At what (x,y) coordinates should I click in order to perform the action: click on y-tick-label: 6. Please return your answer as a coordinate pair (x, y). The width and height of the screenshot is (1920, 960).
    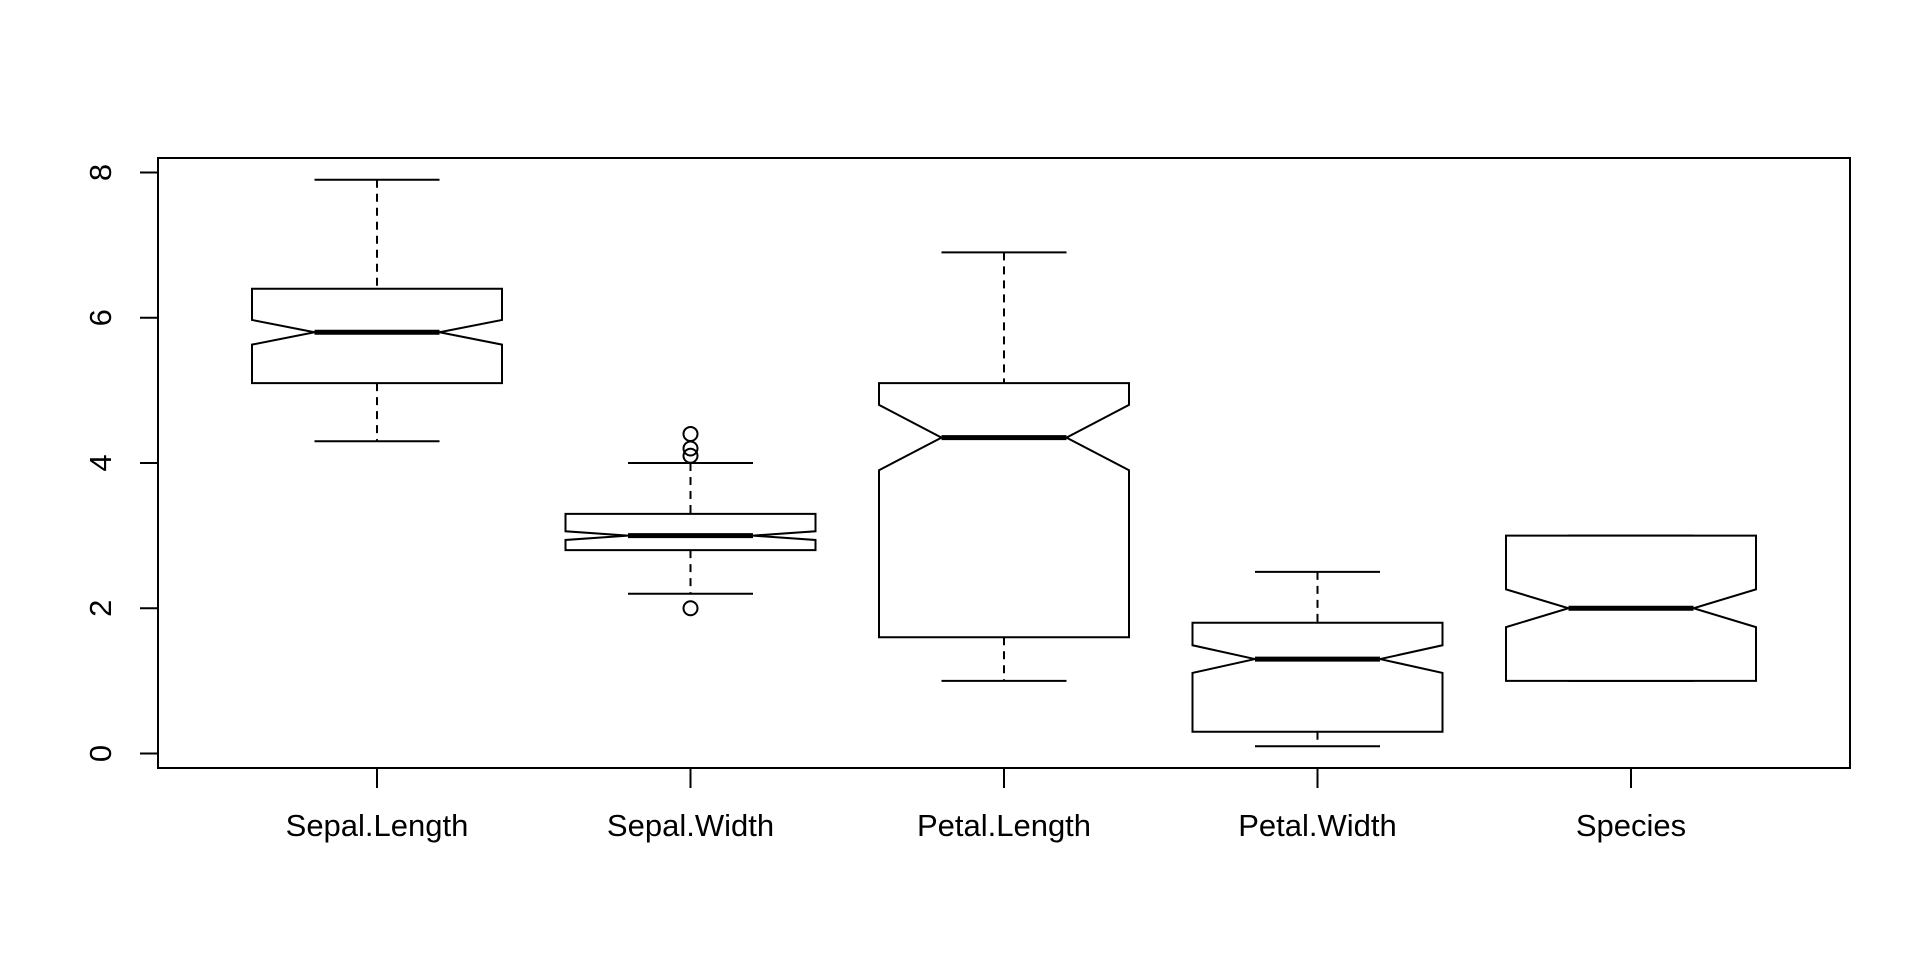
    Looking at the image, I should click on (100, 317).